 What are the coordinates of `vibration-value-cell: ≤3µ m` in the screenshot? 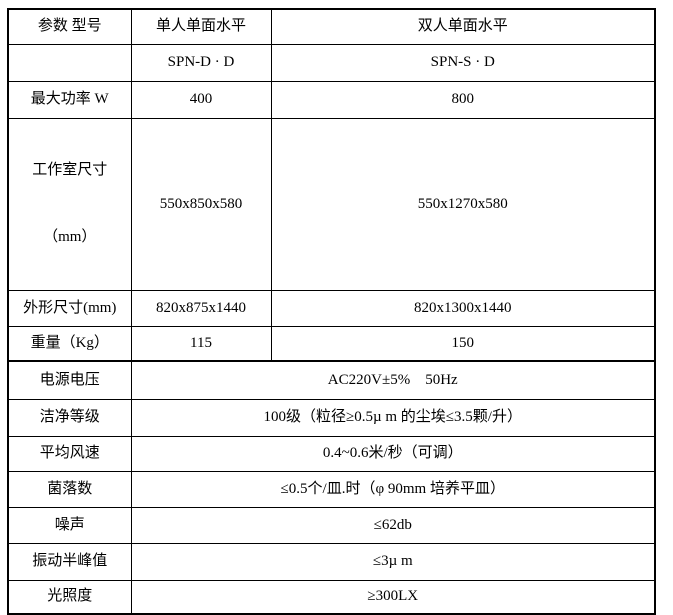 It's located at (393, 561).